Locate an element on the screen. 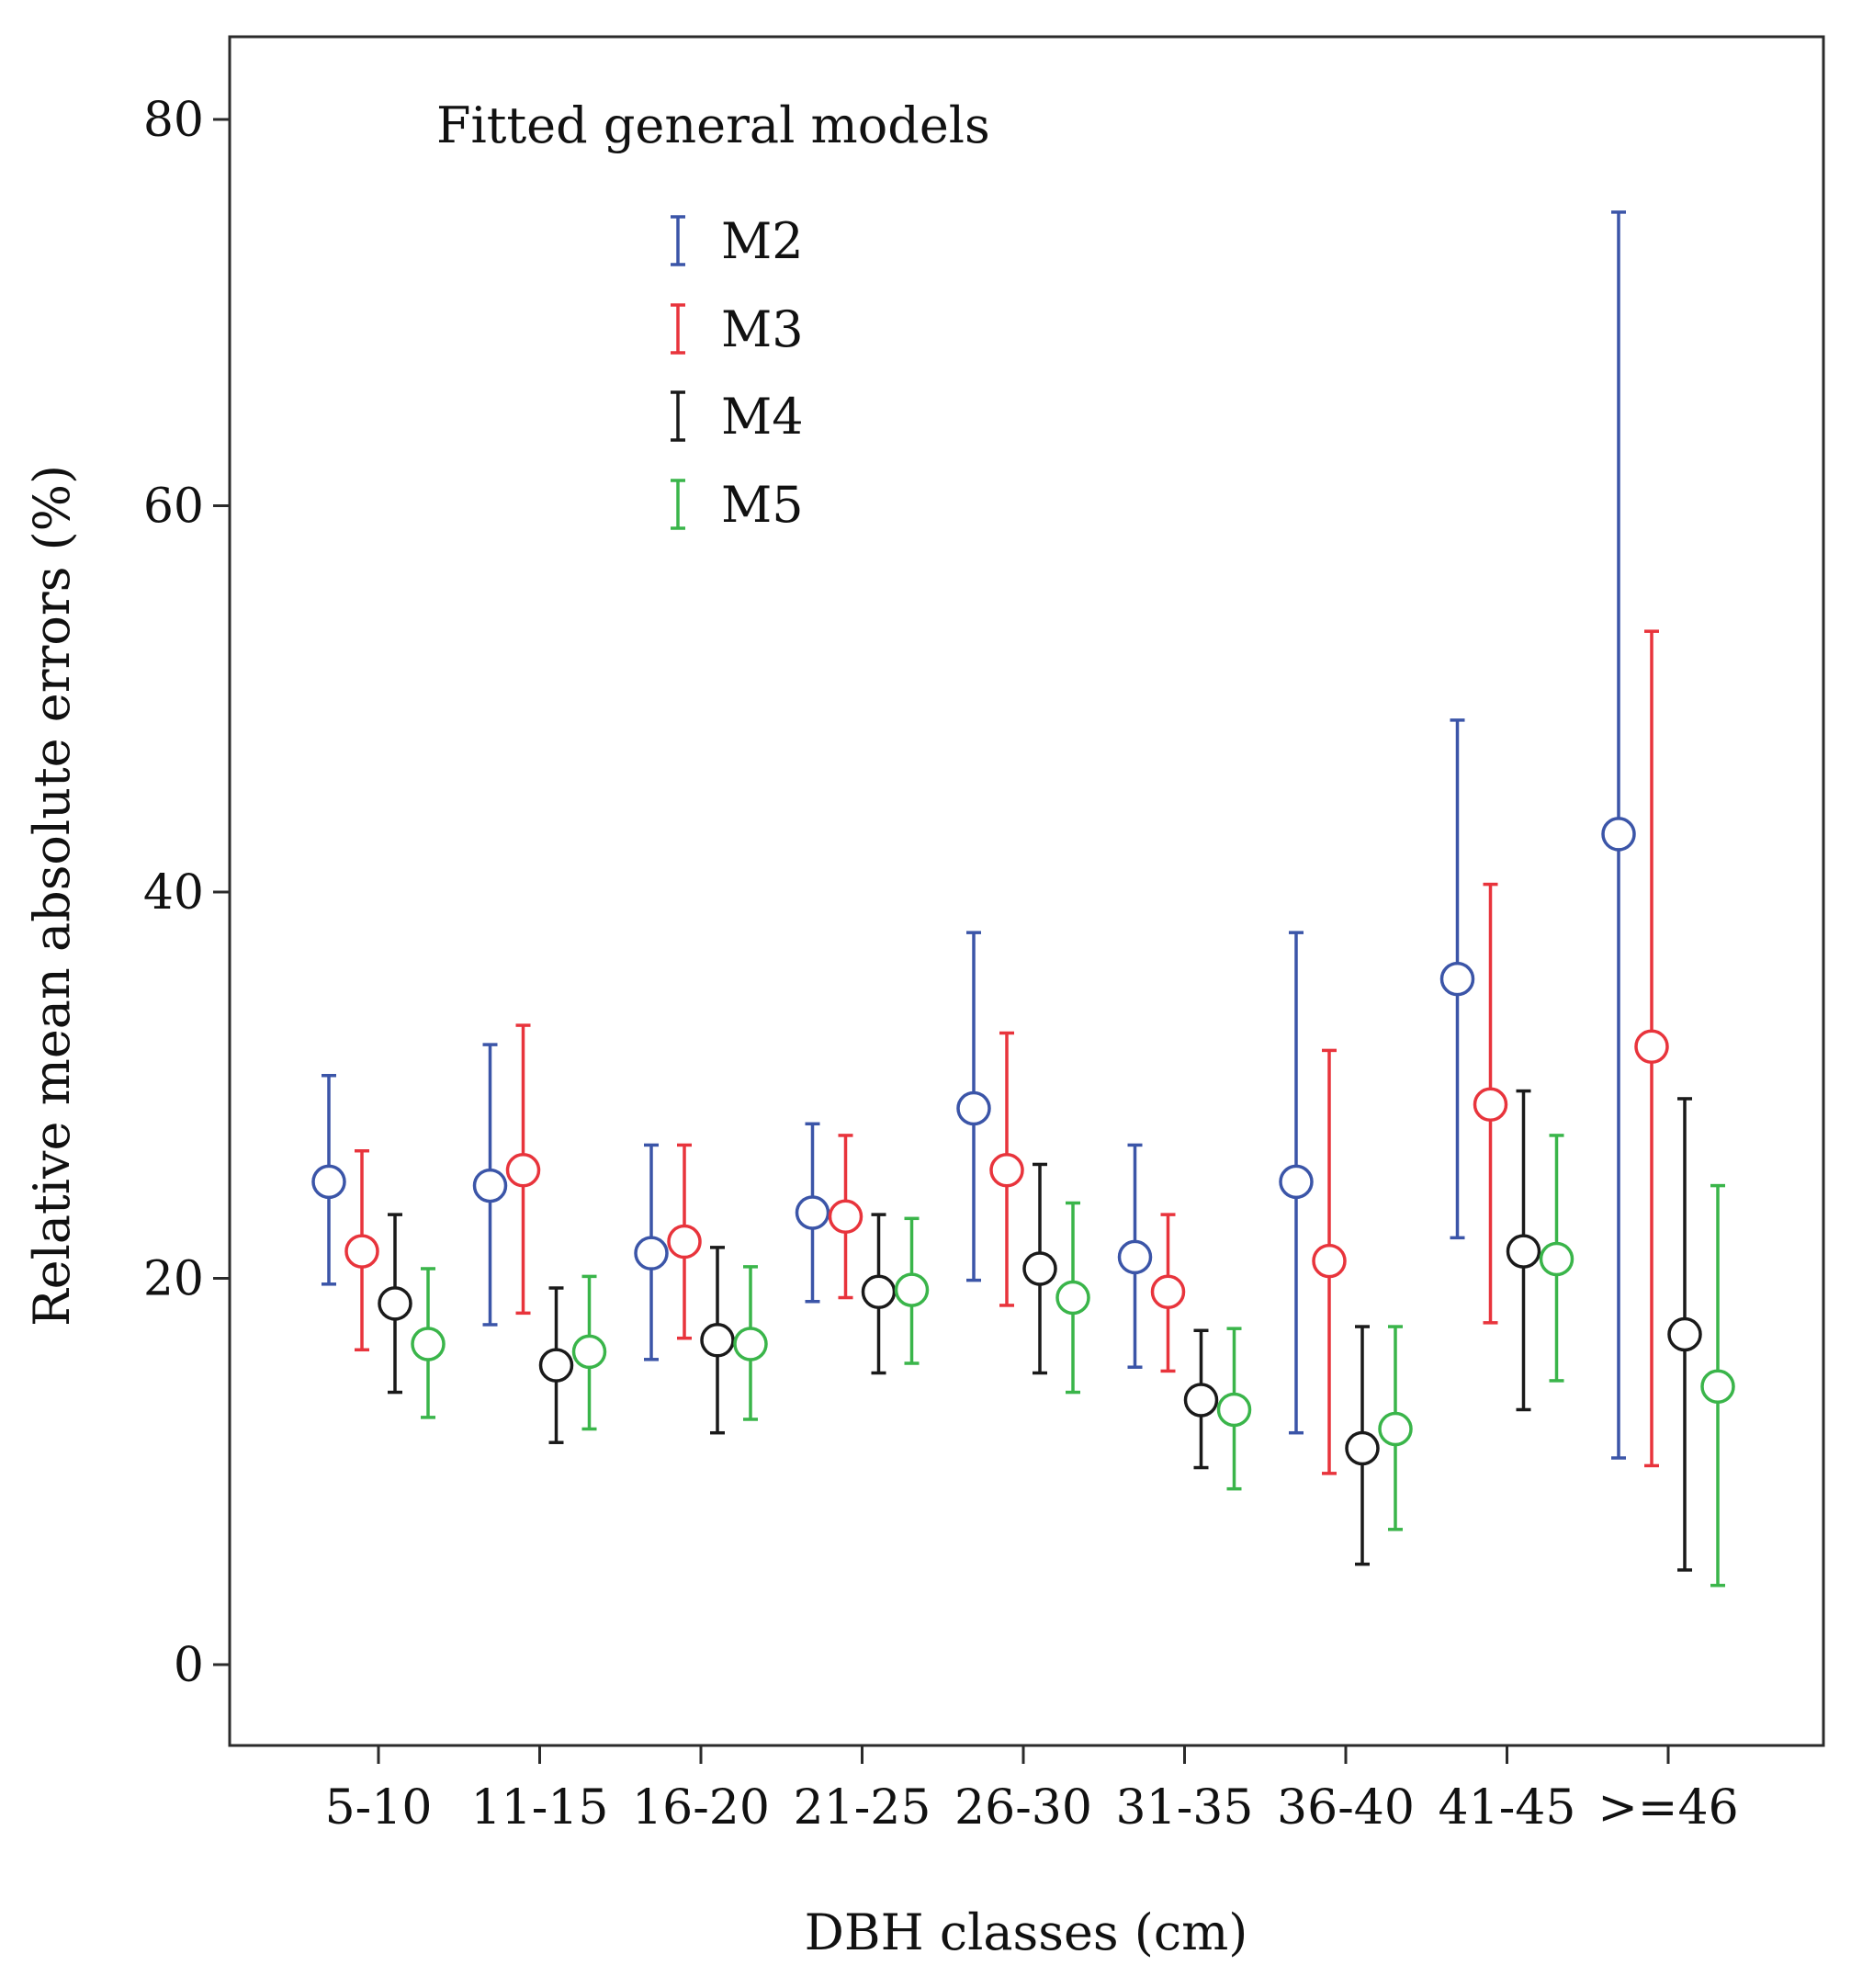  y-tick-label: 80 is located at coordinates (173, 120).